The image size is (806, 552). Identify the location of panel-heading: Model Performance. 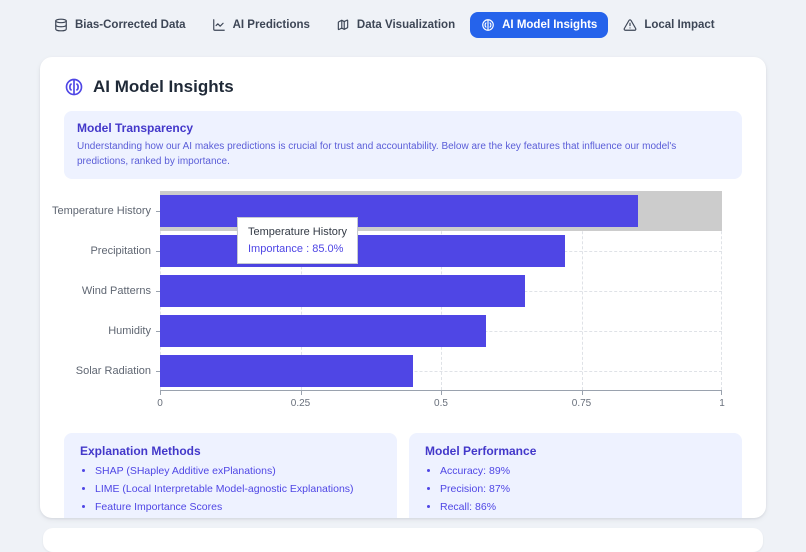
(481, 451).